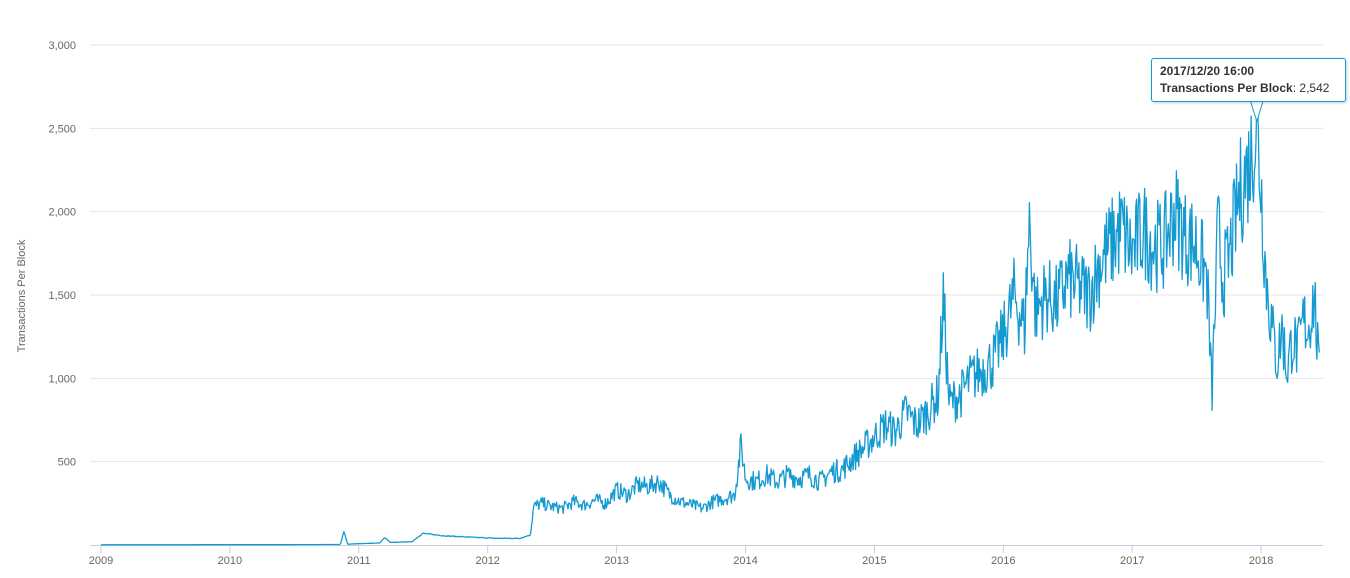 The width and height of the screenshot is (1350, 578). I want to click on tooltip-value: 2,542, so click(1314, 88).